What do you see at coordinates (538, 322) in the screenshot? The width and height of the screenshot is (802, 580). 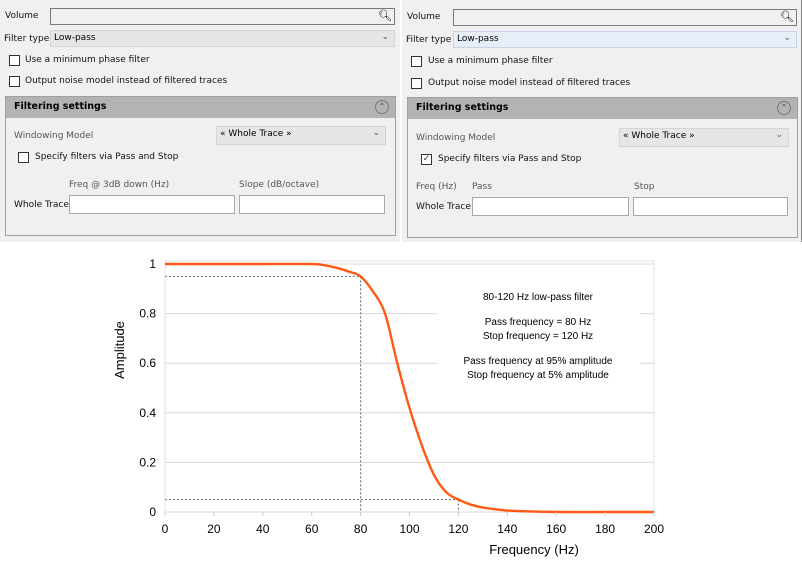 I see `annotation-pass-frequency: Pass frequency = 80 Hz` at bounding box center [538, 322].